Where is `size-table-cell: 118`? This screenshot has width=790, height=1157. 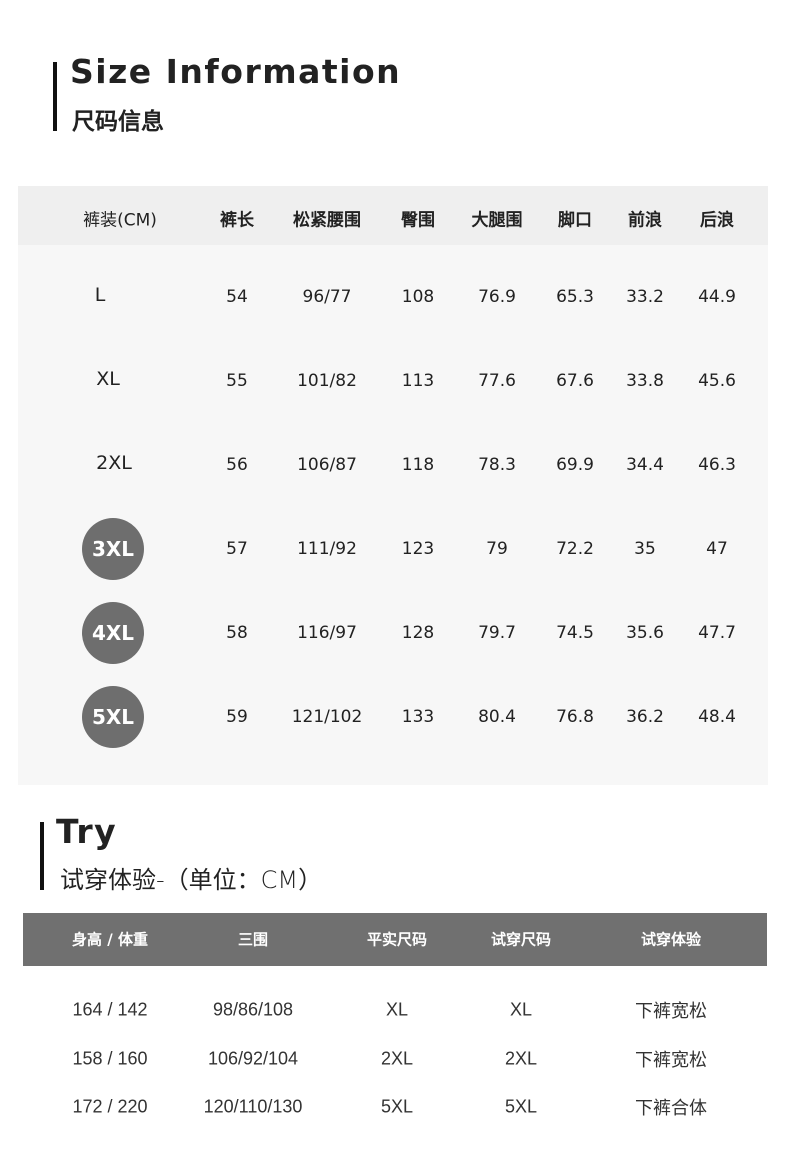
size-table-cell: 118 is located at coordinates (418, 465).